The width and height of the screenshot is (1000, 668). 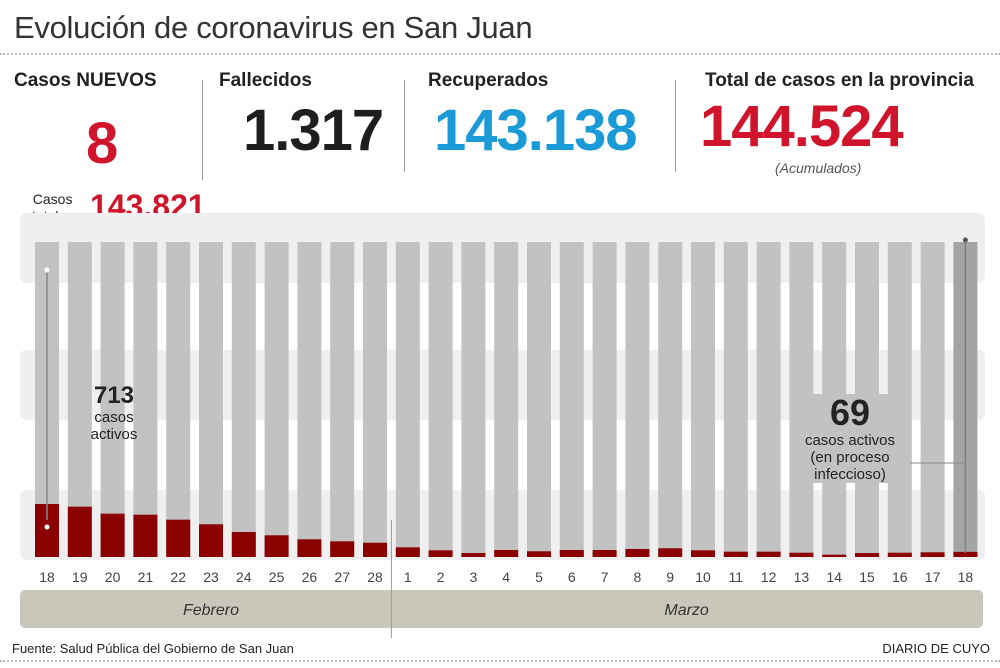 What do you see at coordinates (277, 577) in the screenshot?
I see `x-tick-label: 25` at bounding box center [277, 577].